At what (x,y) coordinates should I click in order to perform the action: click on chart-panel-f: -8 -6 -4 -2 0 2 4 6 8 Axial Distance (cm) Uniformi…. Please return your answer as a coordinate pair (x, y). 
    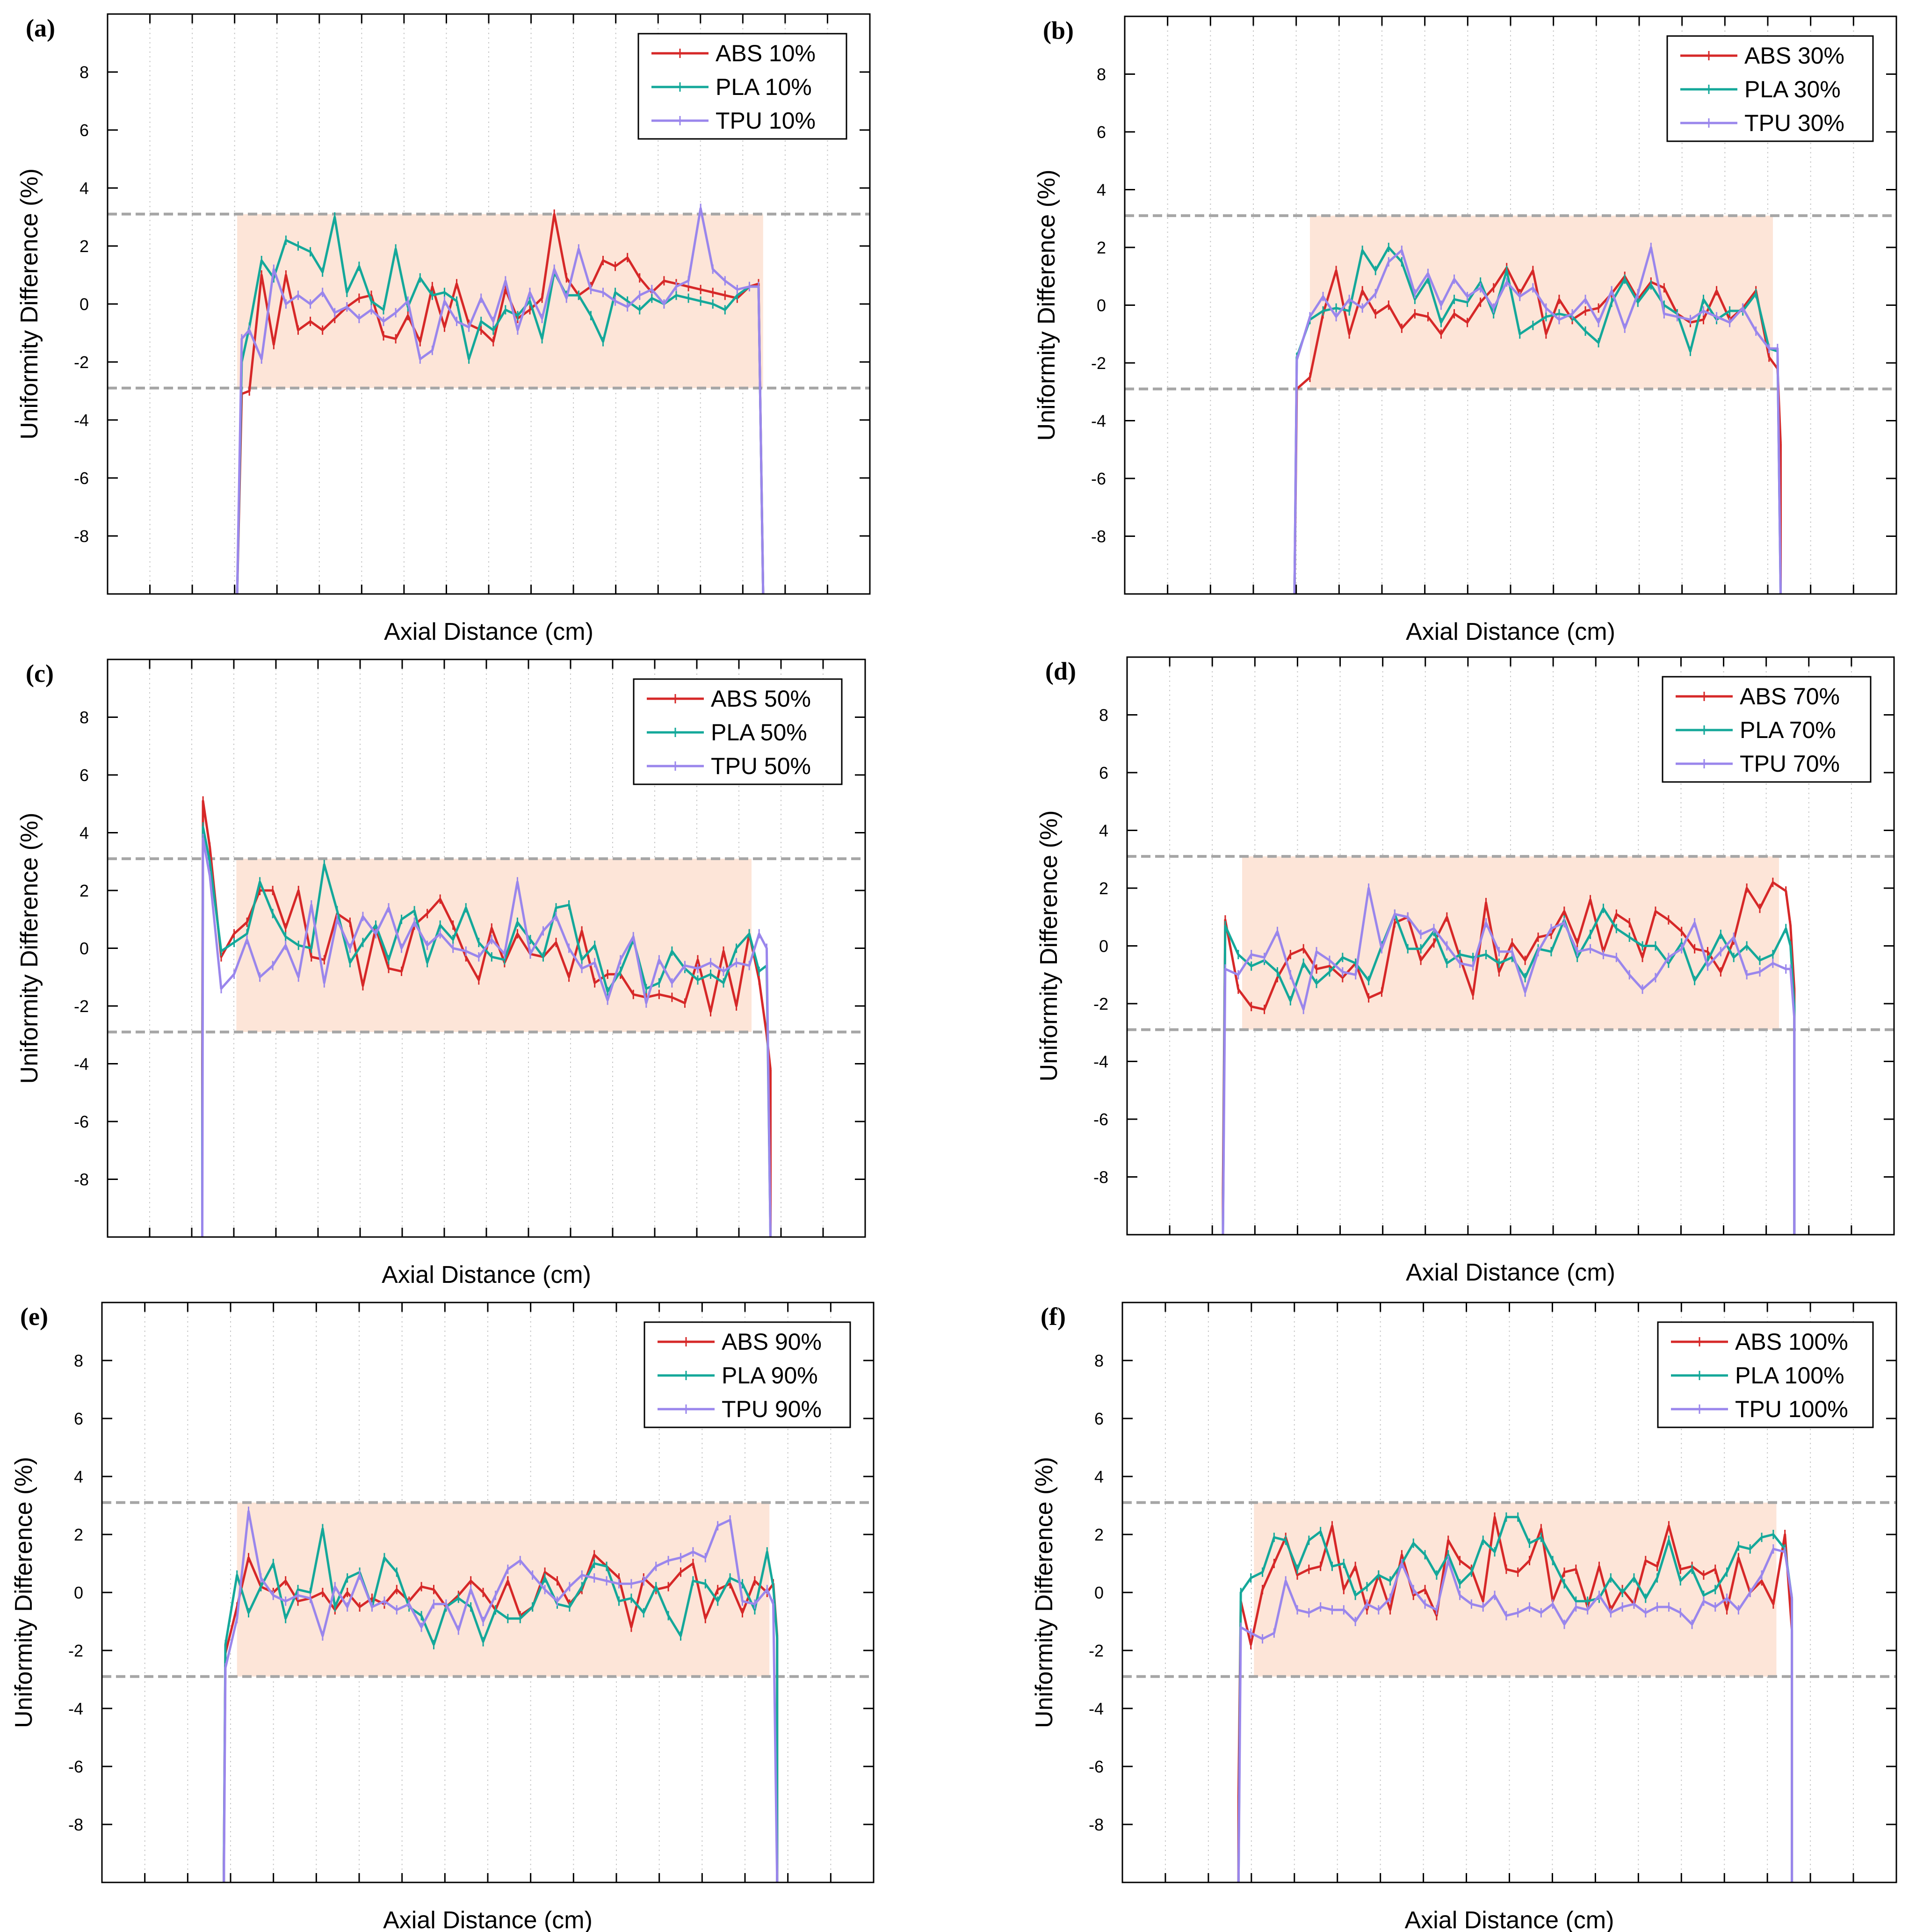
    Looking at the image, I should click on (1464, 1617).